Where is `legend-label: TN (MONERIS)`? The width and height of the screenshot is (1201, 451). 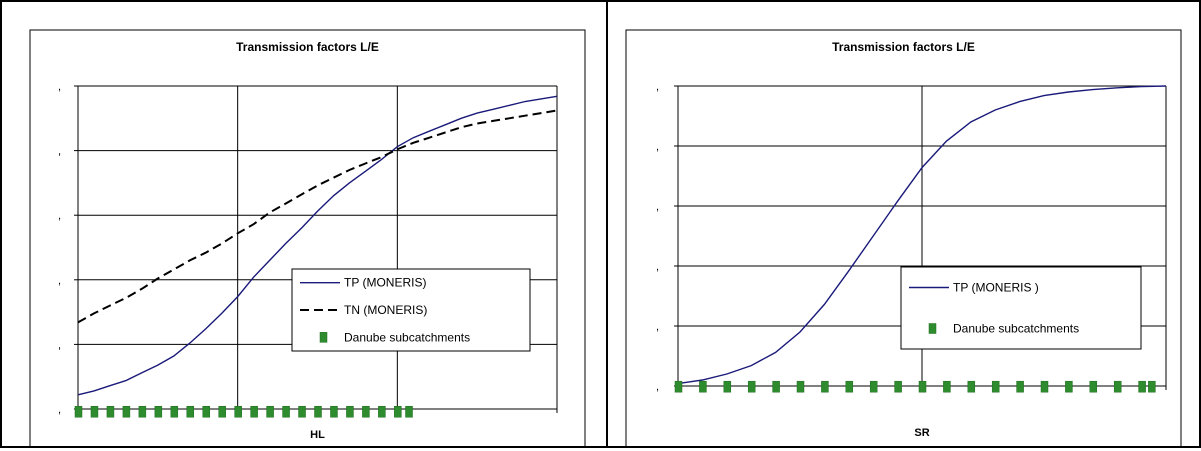 legend-label: TN (MONERIS) is located at coordinates (385, 310).